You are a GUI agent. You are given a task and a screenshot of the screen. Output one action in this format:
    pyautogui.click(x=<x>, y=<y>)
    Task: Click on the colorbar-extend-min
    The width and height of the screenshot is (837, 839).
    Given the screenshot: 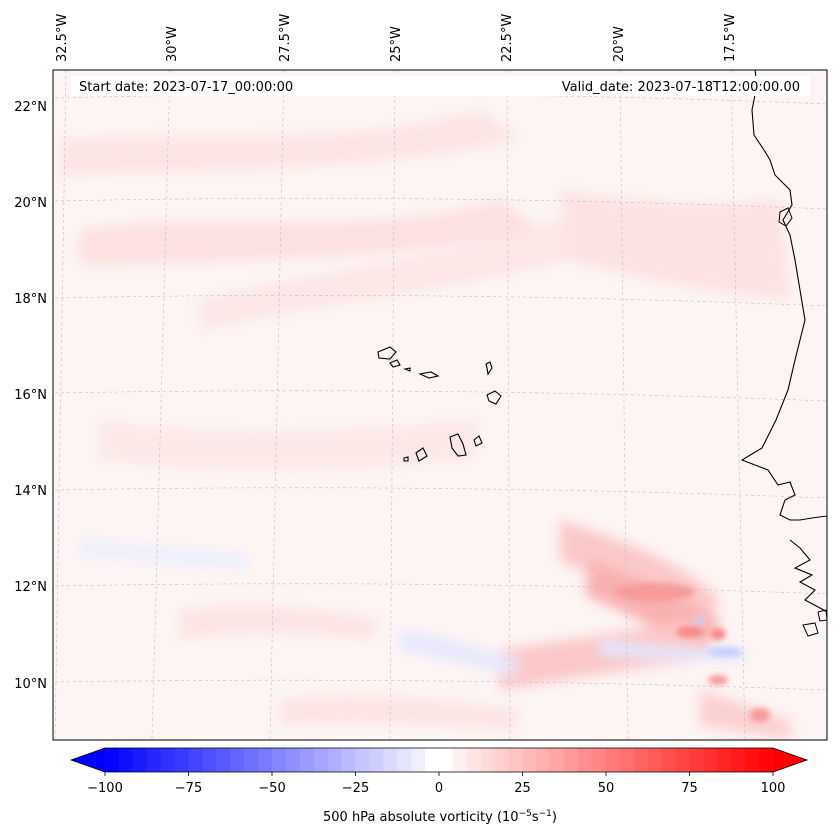 What is the action you would take?
    pyautogui.click(x=88, y=760)
    